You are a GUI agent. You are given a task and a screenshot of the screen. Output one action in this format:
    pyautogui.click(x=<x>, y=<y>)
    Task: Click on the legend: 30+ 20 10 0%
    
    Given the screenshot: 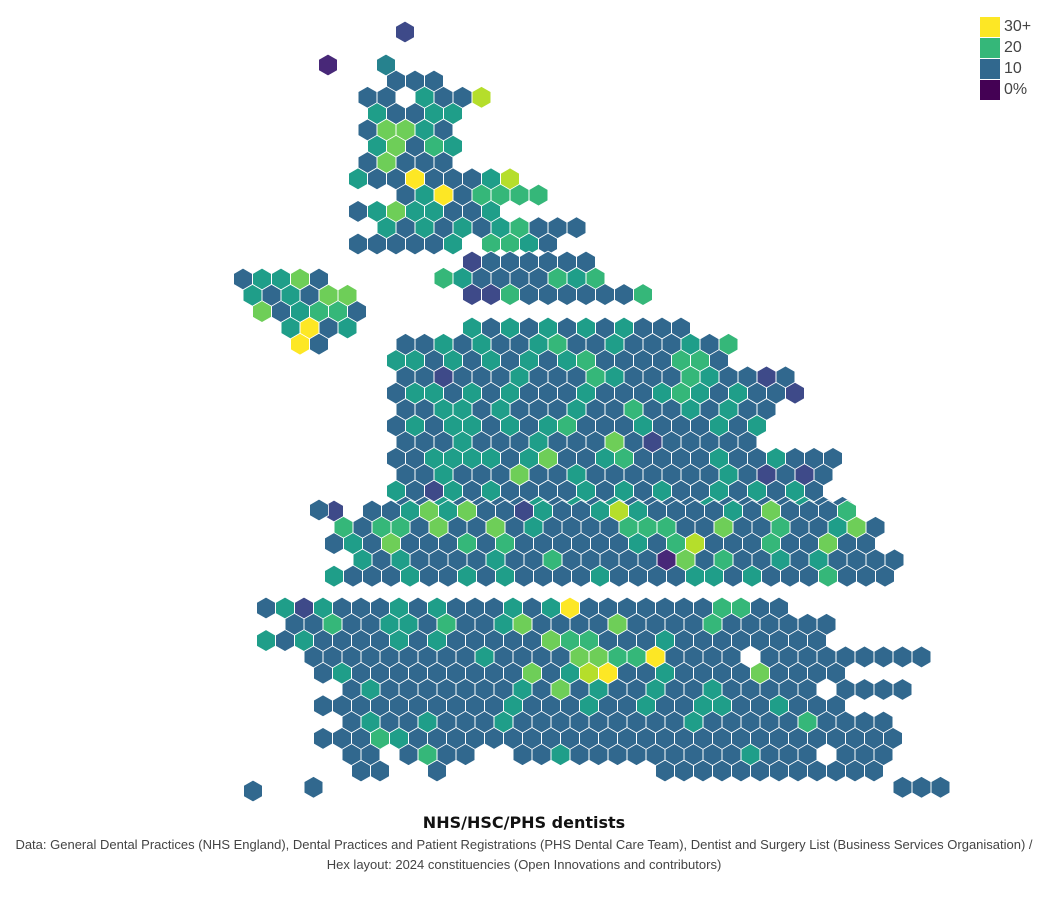 What is the action you would take?
    pyautogui.click(x=1005, y=58)
    